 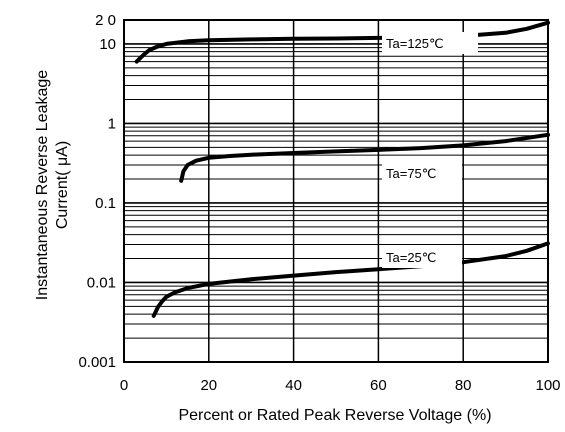 What do you see at coordinates (62, 185) in the screenshot?
I see `y-axis-label-line2: Current( μA)` at bounding box center [62, 185].